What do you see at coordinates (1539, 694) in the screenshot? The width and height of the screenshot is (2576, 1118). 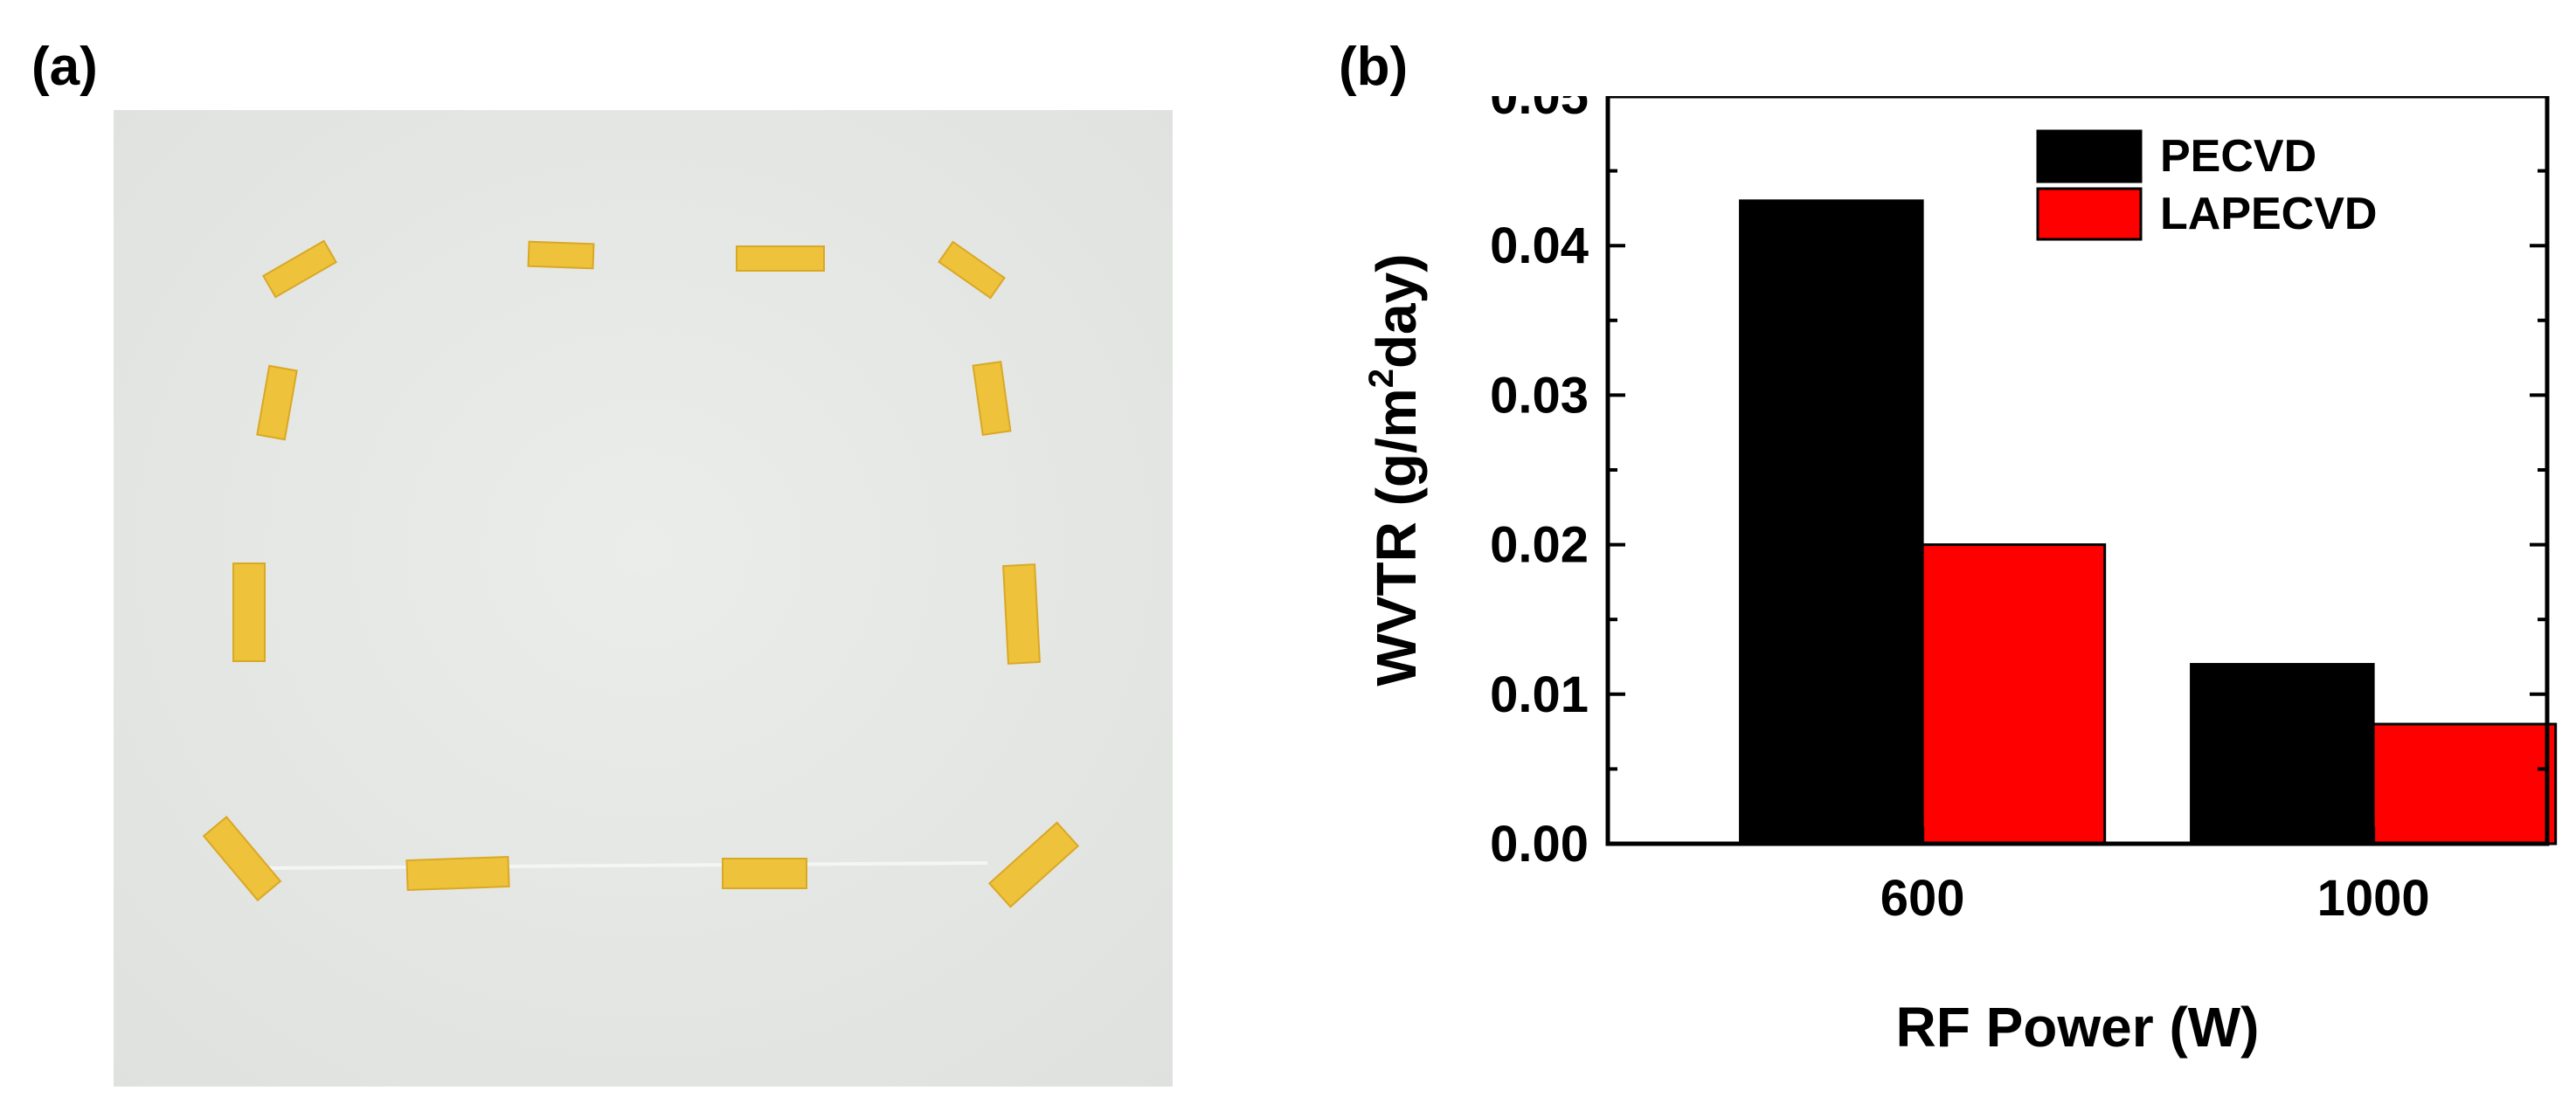 I see `y-tick-label: 0.01` at bounding box center [1539, 694].